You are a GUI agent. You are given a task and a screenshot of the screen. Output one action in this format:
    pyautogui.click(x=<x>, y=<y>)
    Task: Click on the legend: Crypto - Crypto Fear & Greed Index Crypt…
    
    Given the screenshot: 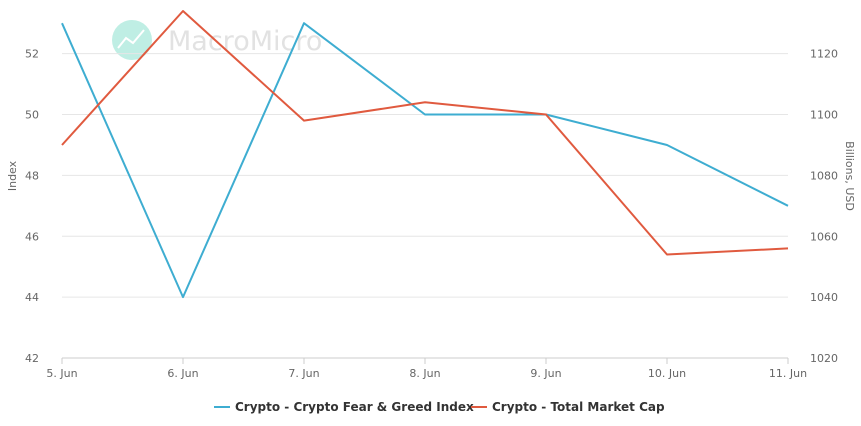 What is the action you would take?
    pyautogui.click(x=439, y=407)
    